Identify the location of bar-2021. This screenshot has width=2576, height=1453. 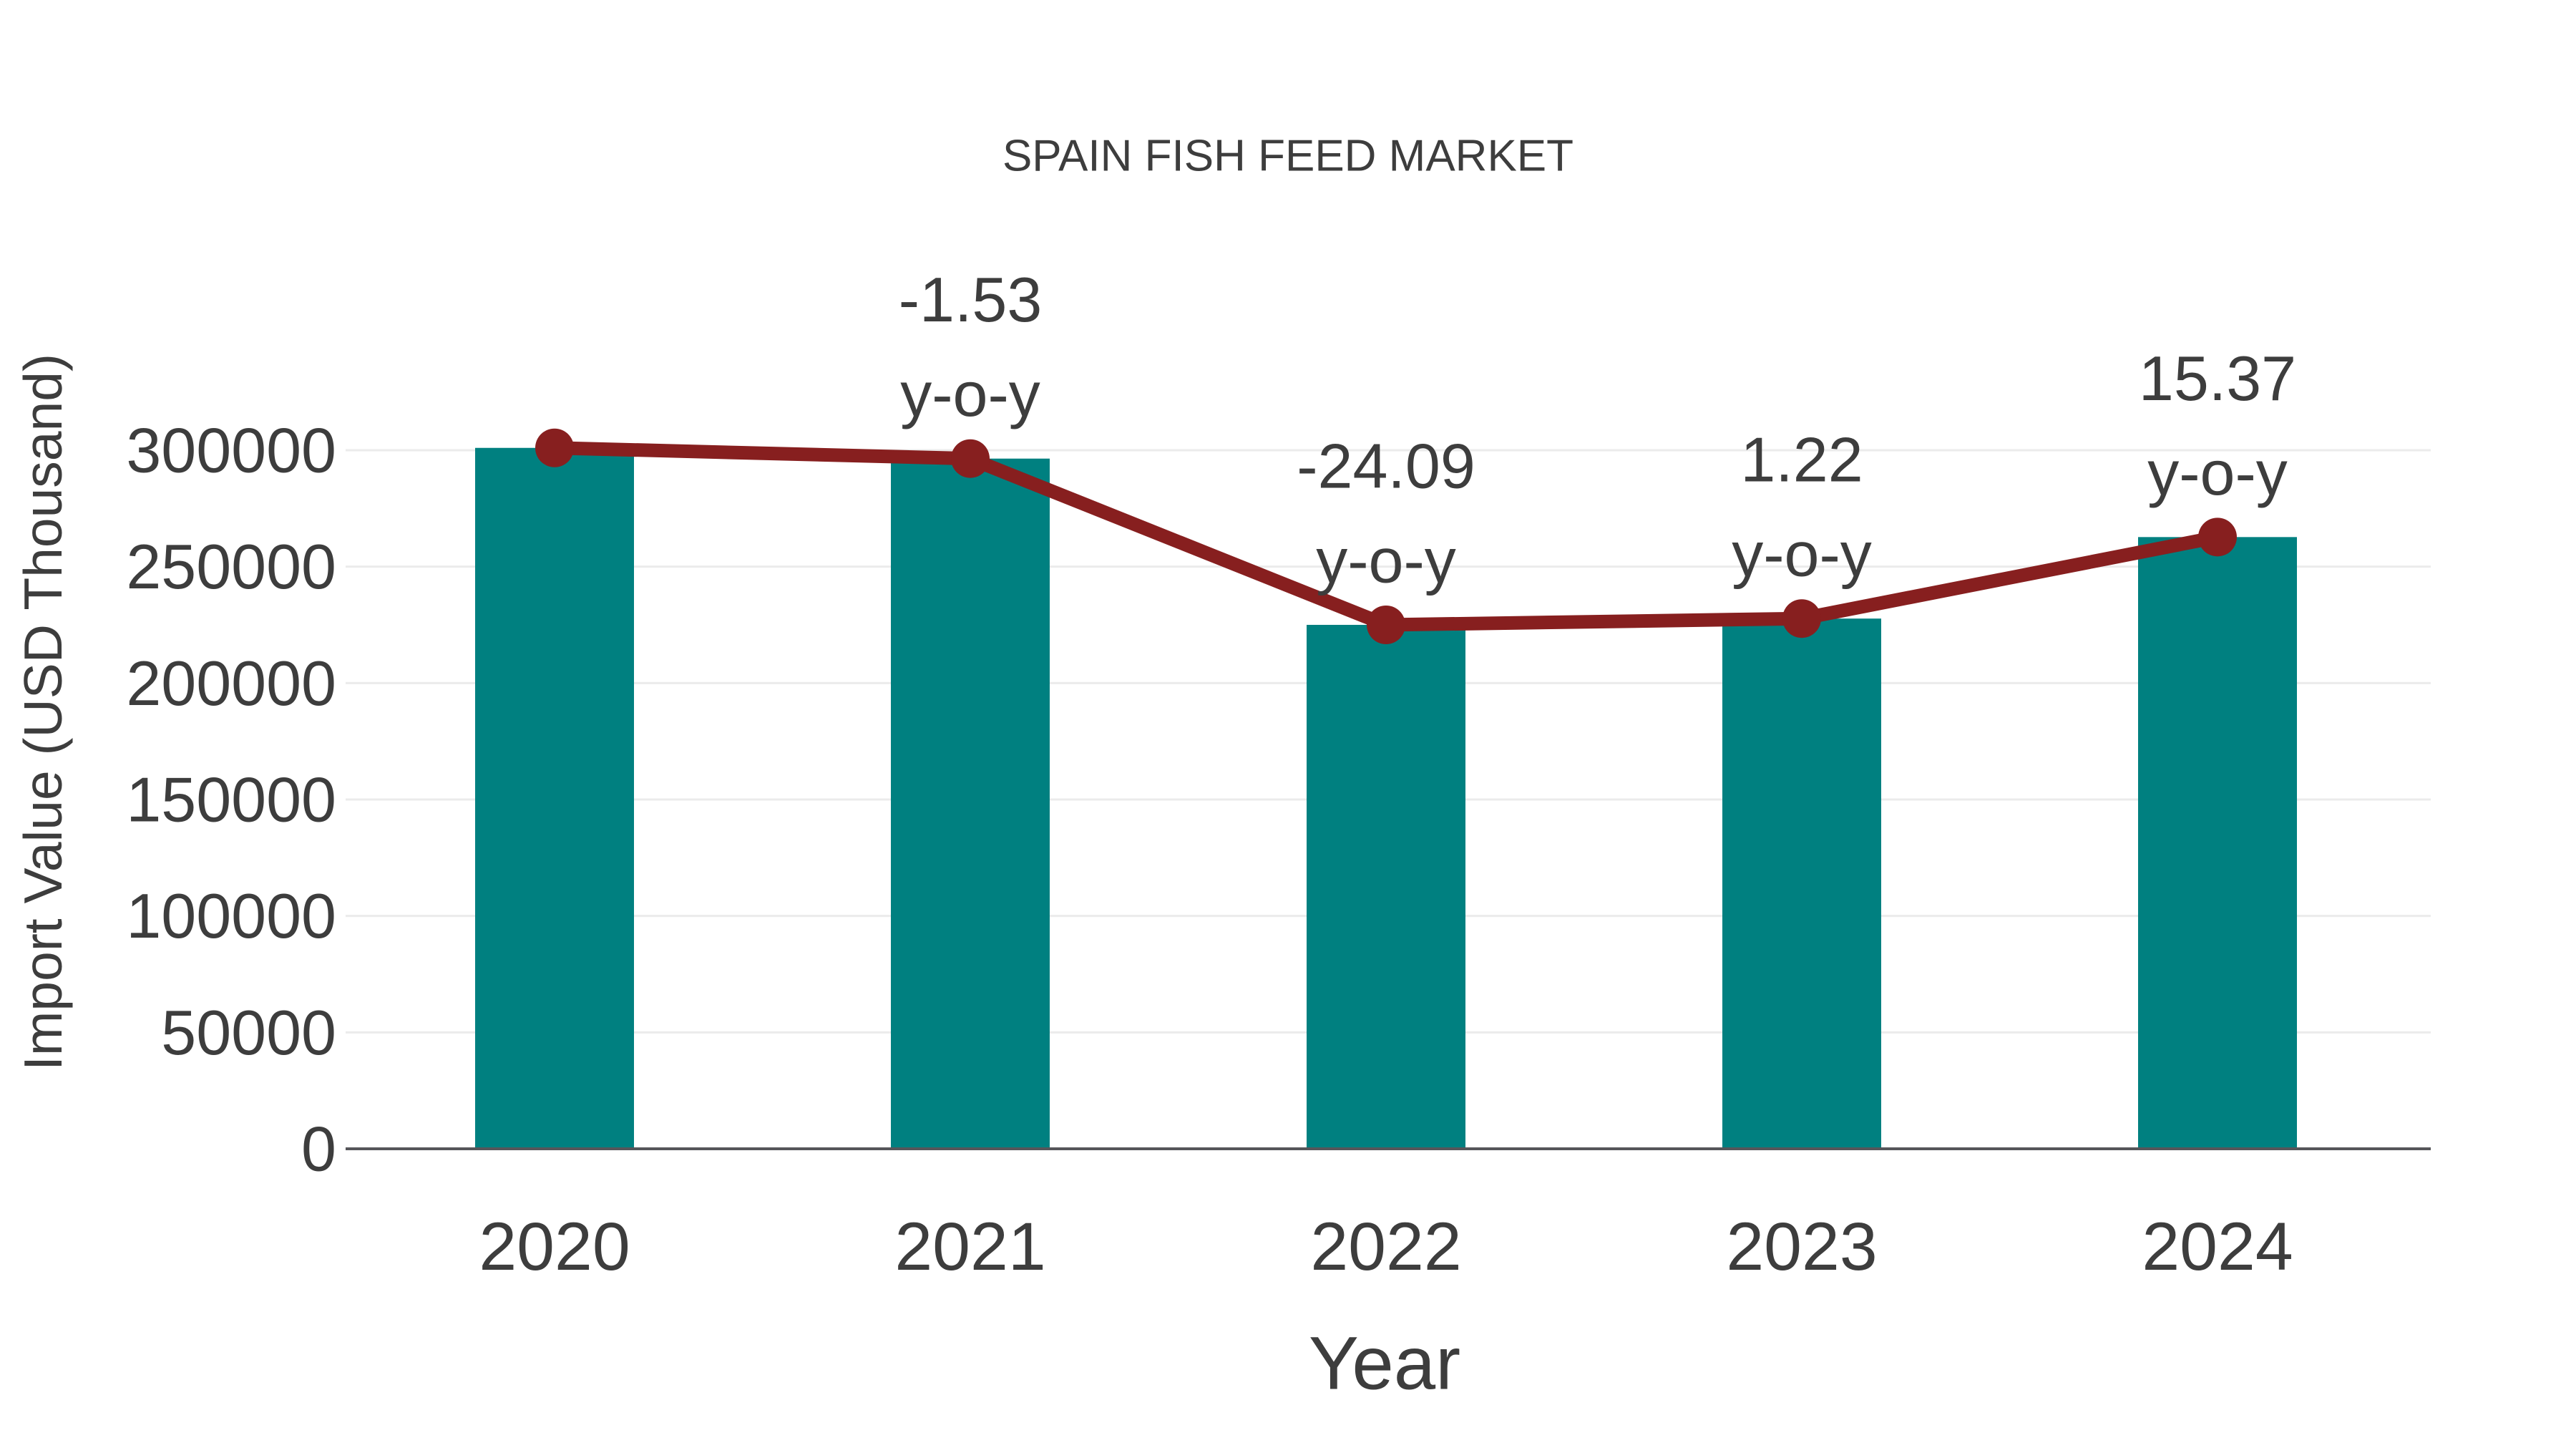
(970, 803).